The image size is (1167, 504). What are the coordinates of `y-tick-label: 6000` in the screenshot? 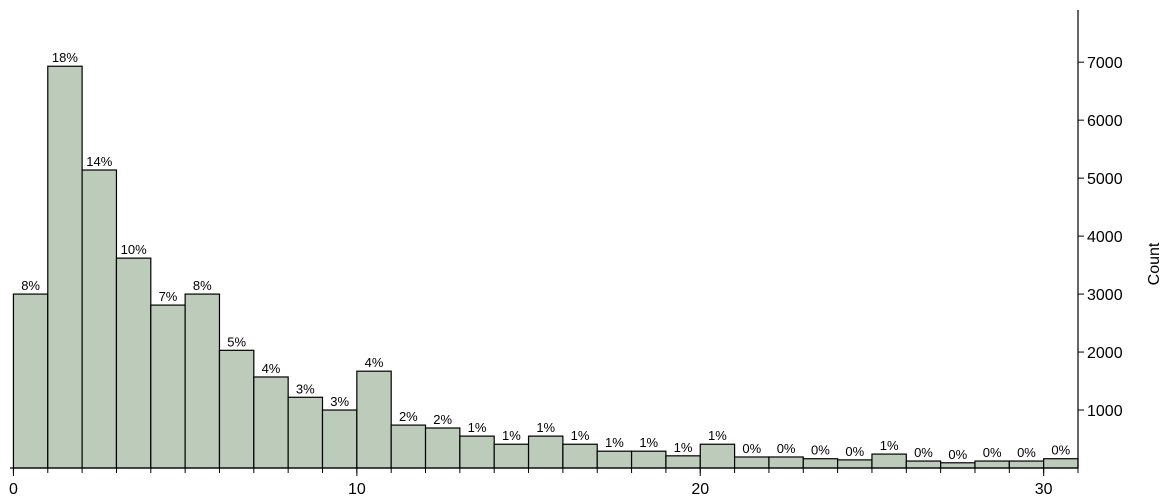 It's located at (1105, 121).